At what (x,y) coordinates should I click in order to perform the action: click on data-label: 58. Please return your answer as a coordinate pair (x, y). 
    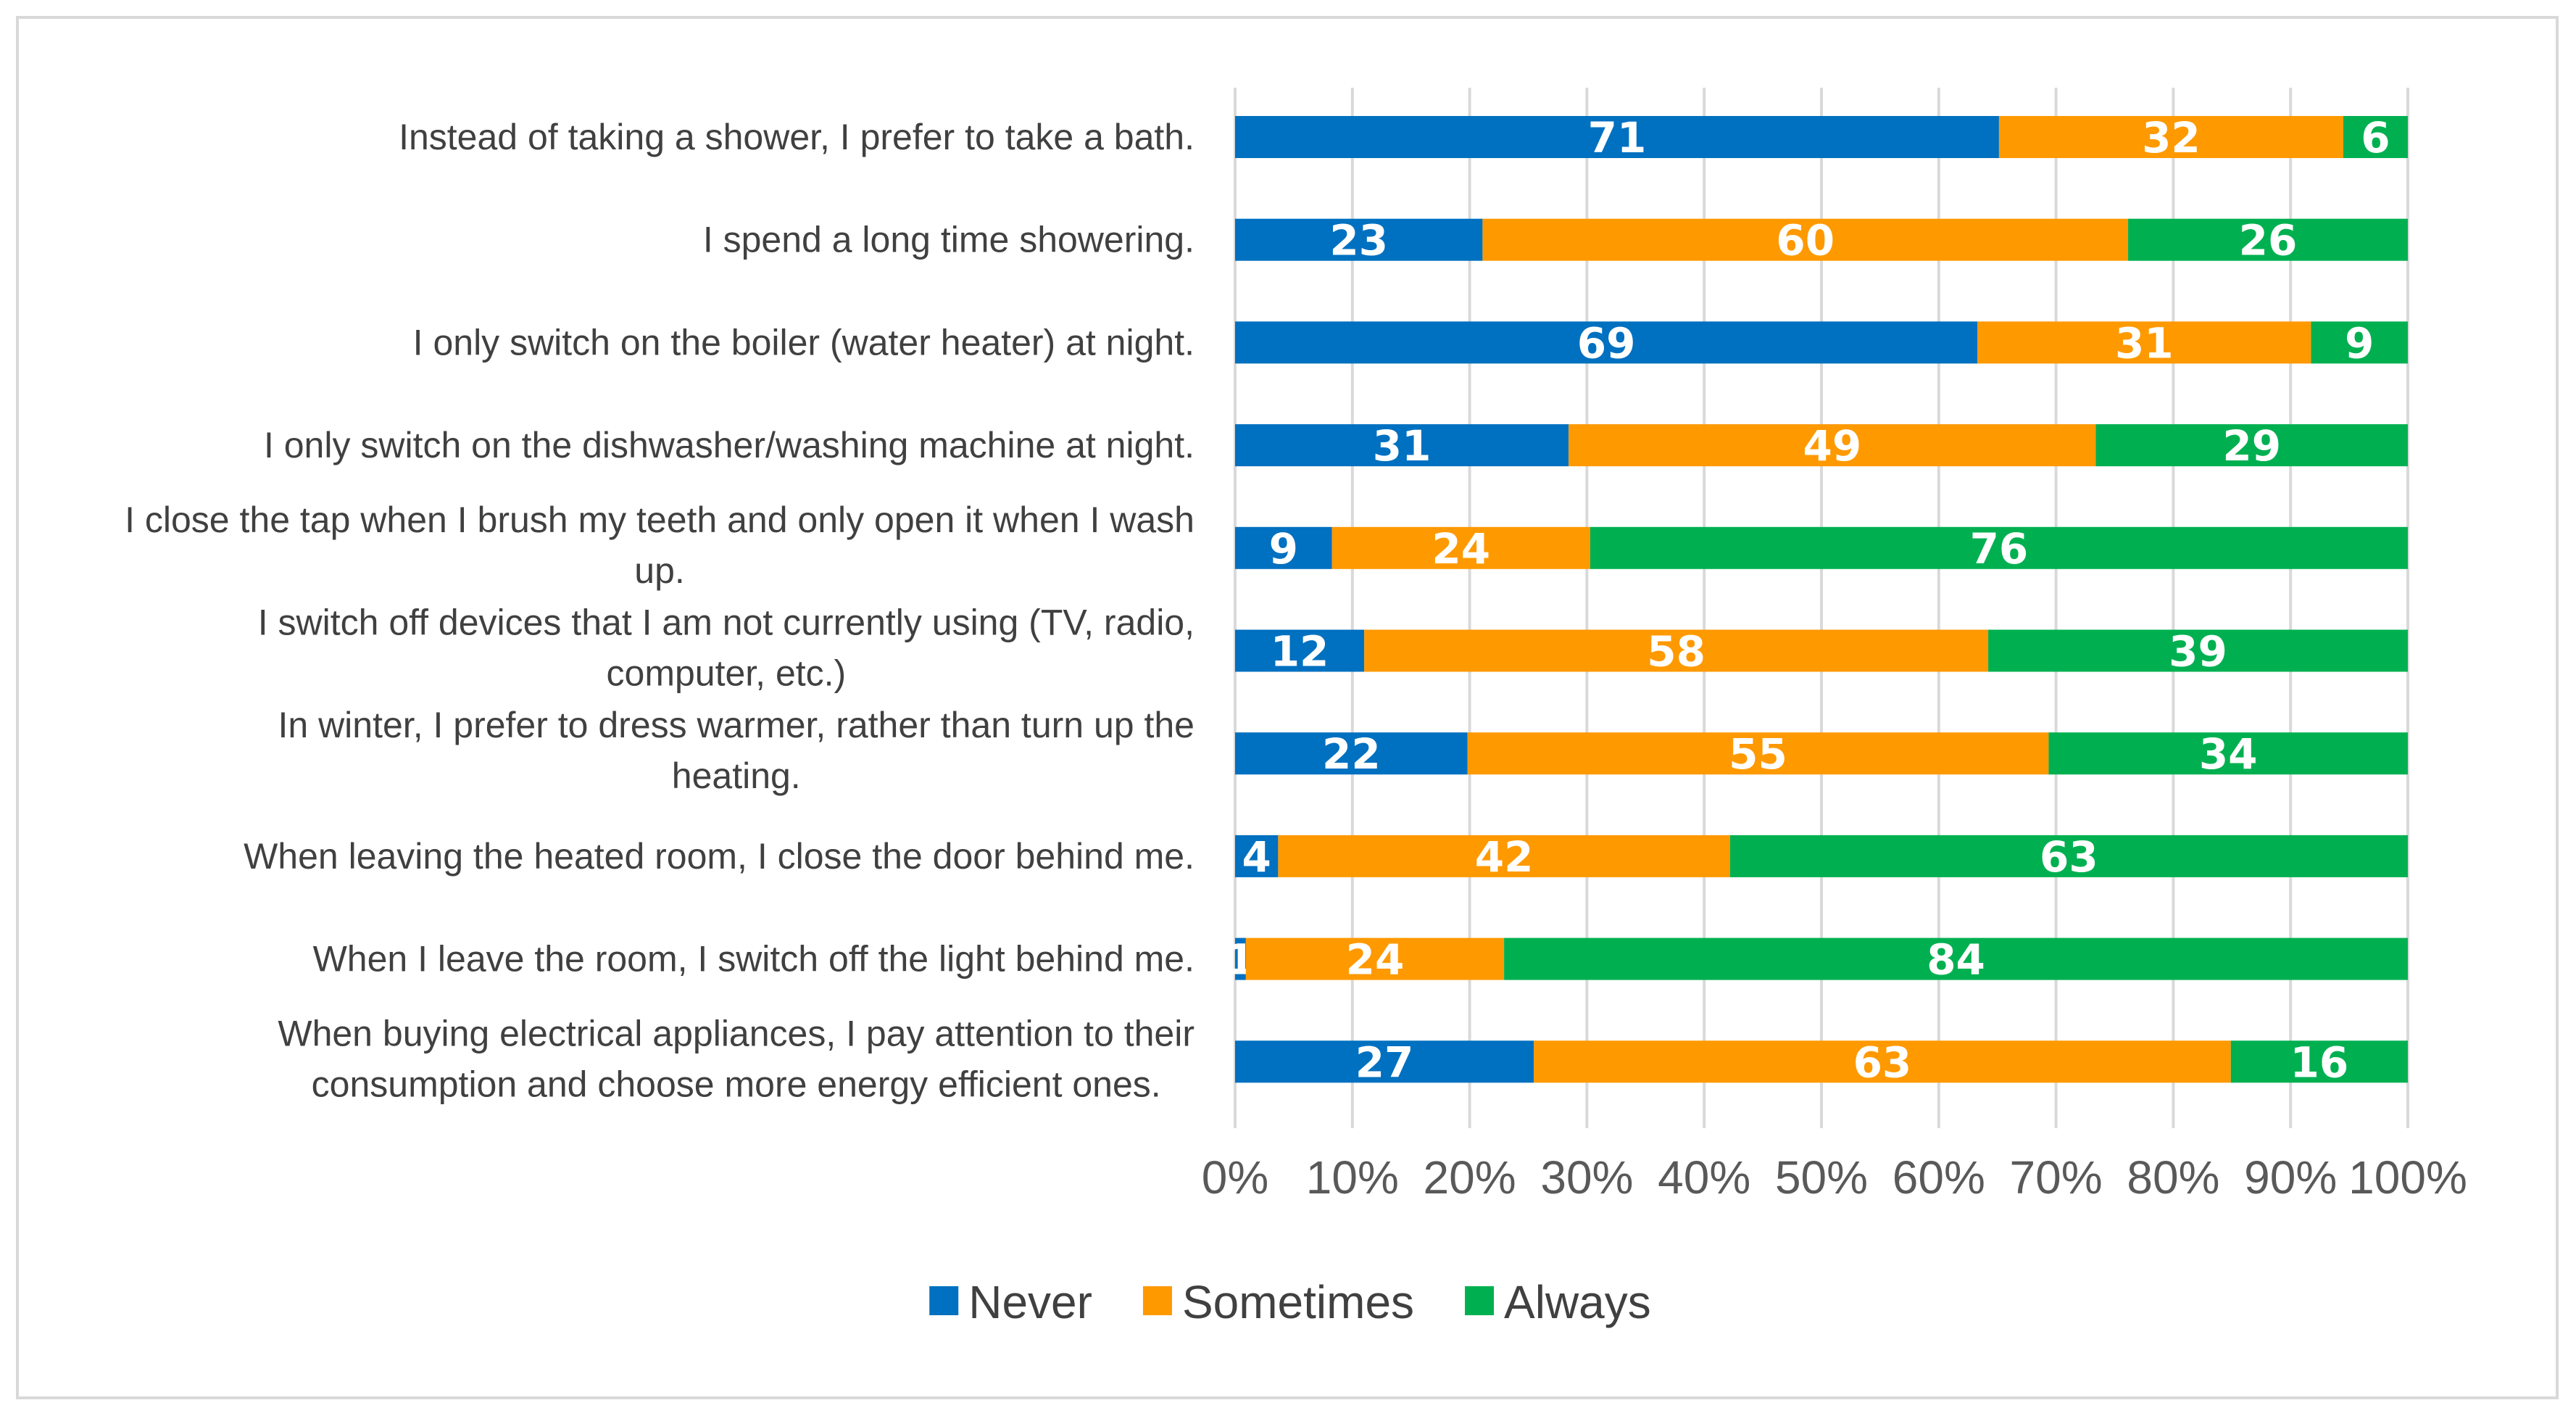
    Looking at the image, I should click on (1676, 651).